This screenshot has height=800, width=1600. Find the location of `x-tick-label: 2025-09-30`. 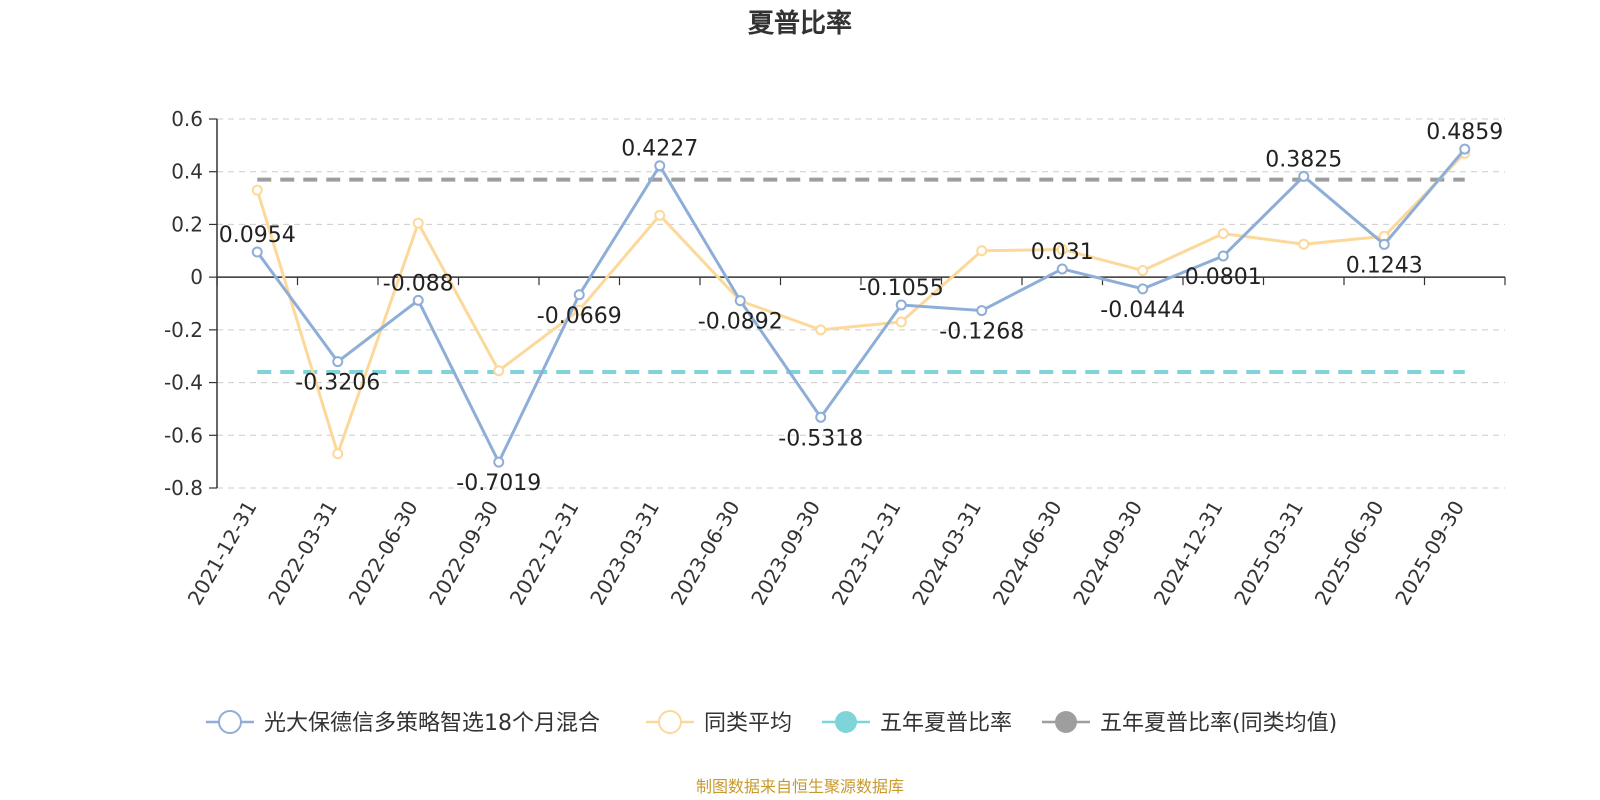

x-tick-label: 2025-09-30 is located at coordinates (1429, 553).